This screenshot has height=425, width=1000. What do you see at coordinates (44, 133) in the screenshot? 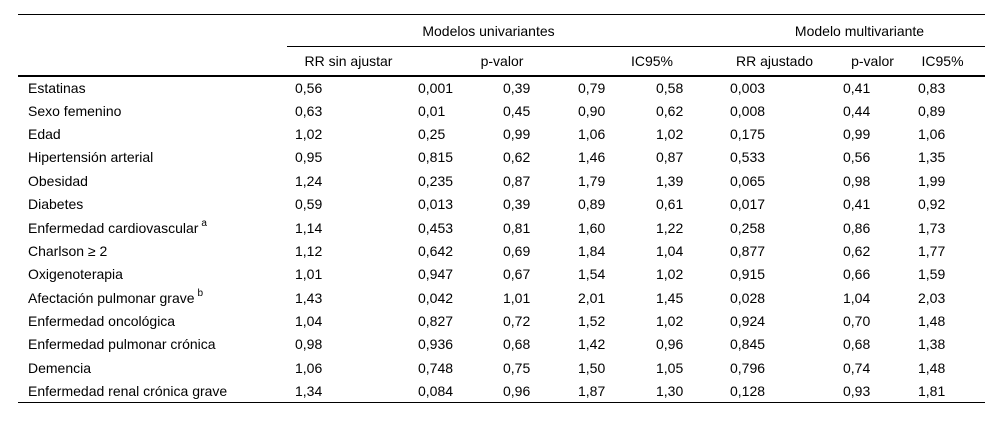
I see `row-label-text: Edad` at bounding box center [44, 133].